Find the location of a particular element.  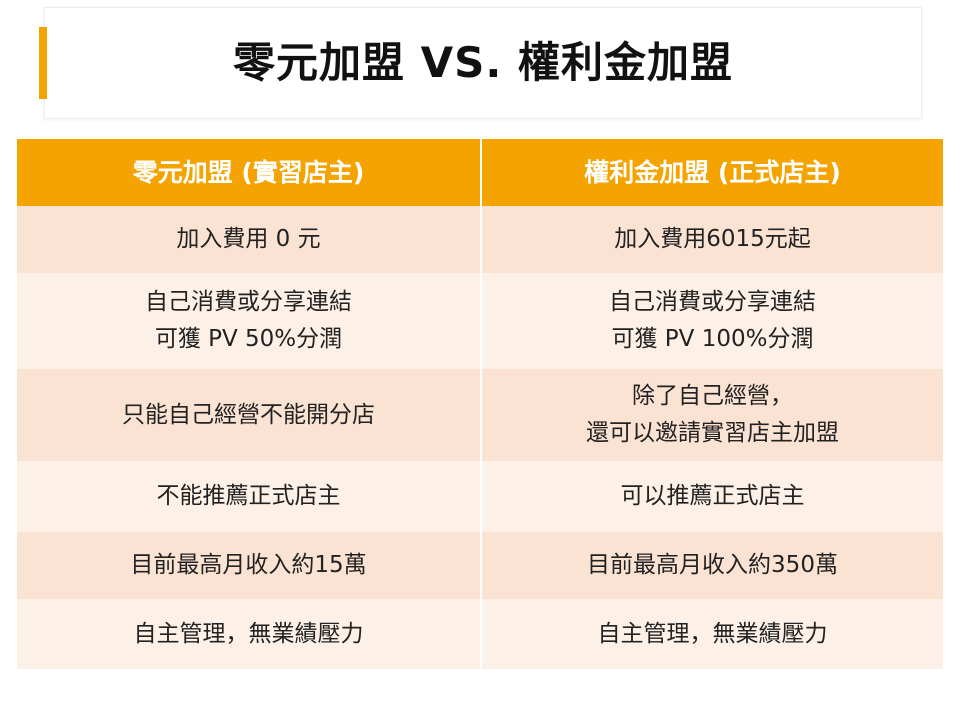

table-row: 只能自己經營不能開分店 除了自己經營， 還可以邀請實習店主加盟 is located at coordinates (480, 415).